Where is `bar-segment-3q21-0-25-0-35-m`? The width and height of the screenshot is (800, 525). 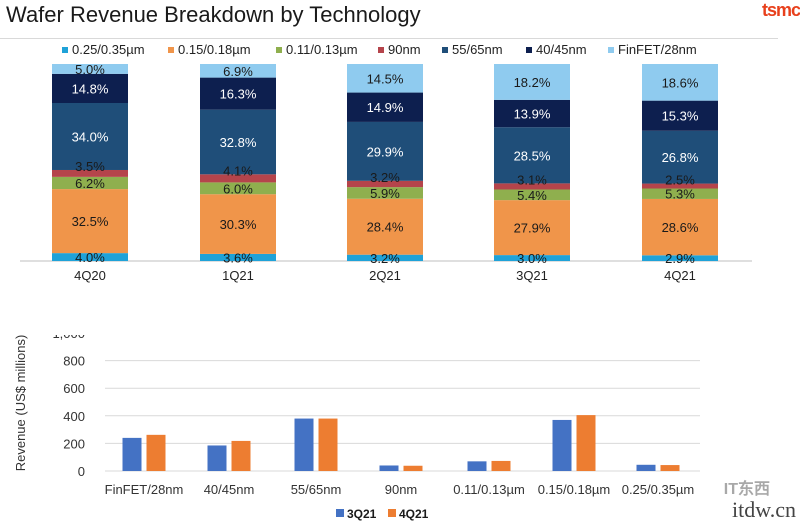
bar-segment-3q21-0-25-0-35-m is located at coordinates (532, 258).